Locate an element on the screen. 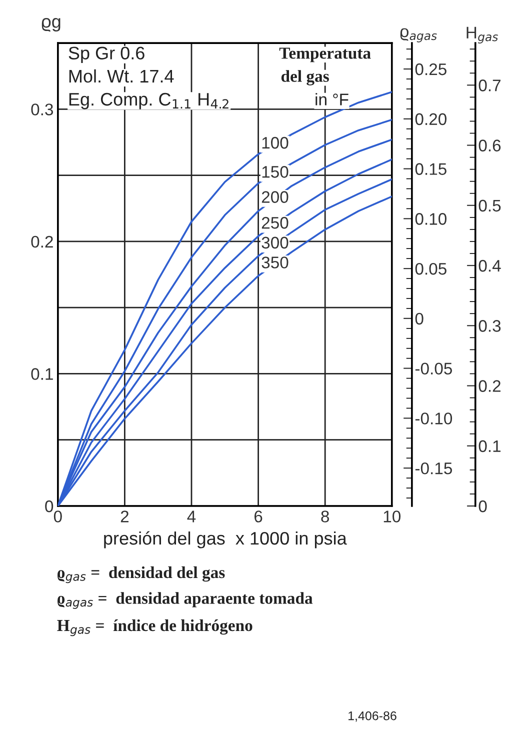 The height and width of the screenshot is (736, 517). y2-axis-title: ϱ$_{agas}$ is located at coordinates (418, 35).